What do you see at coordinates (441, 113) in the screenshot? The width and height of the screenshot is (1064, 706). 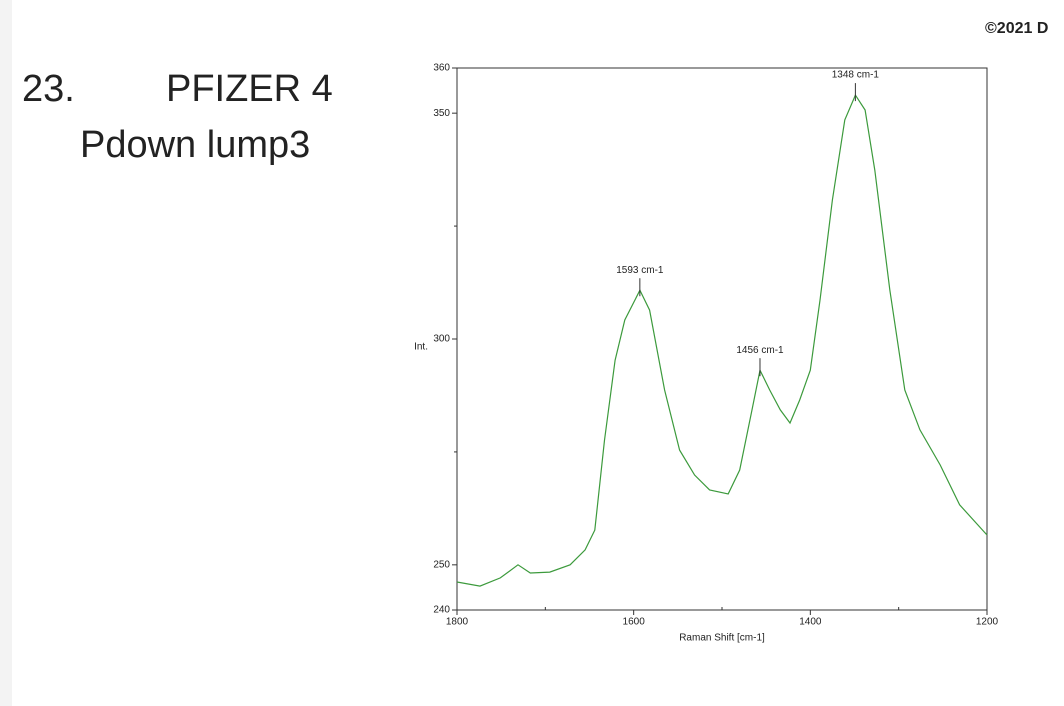 I see `y-tick-label: 350` at bounding box center [441, 113].